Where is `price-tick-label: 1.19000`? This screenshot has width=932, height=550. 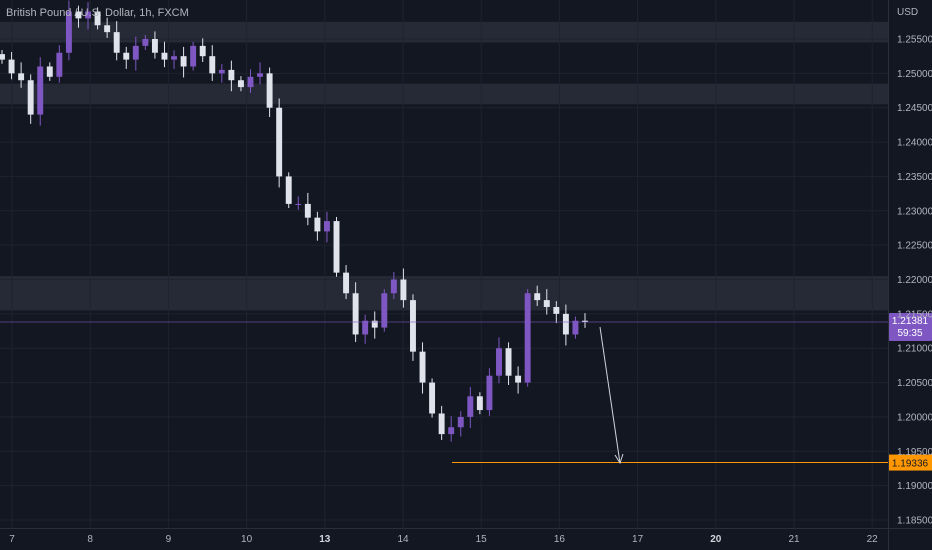 price-tick-label: 1.19000 is located at coordinates (914, 486).